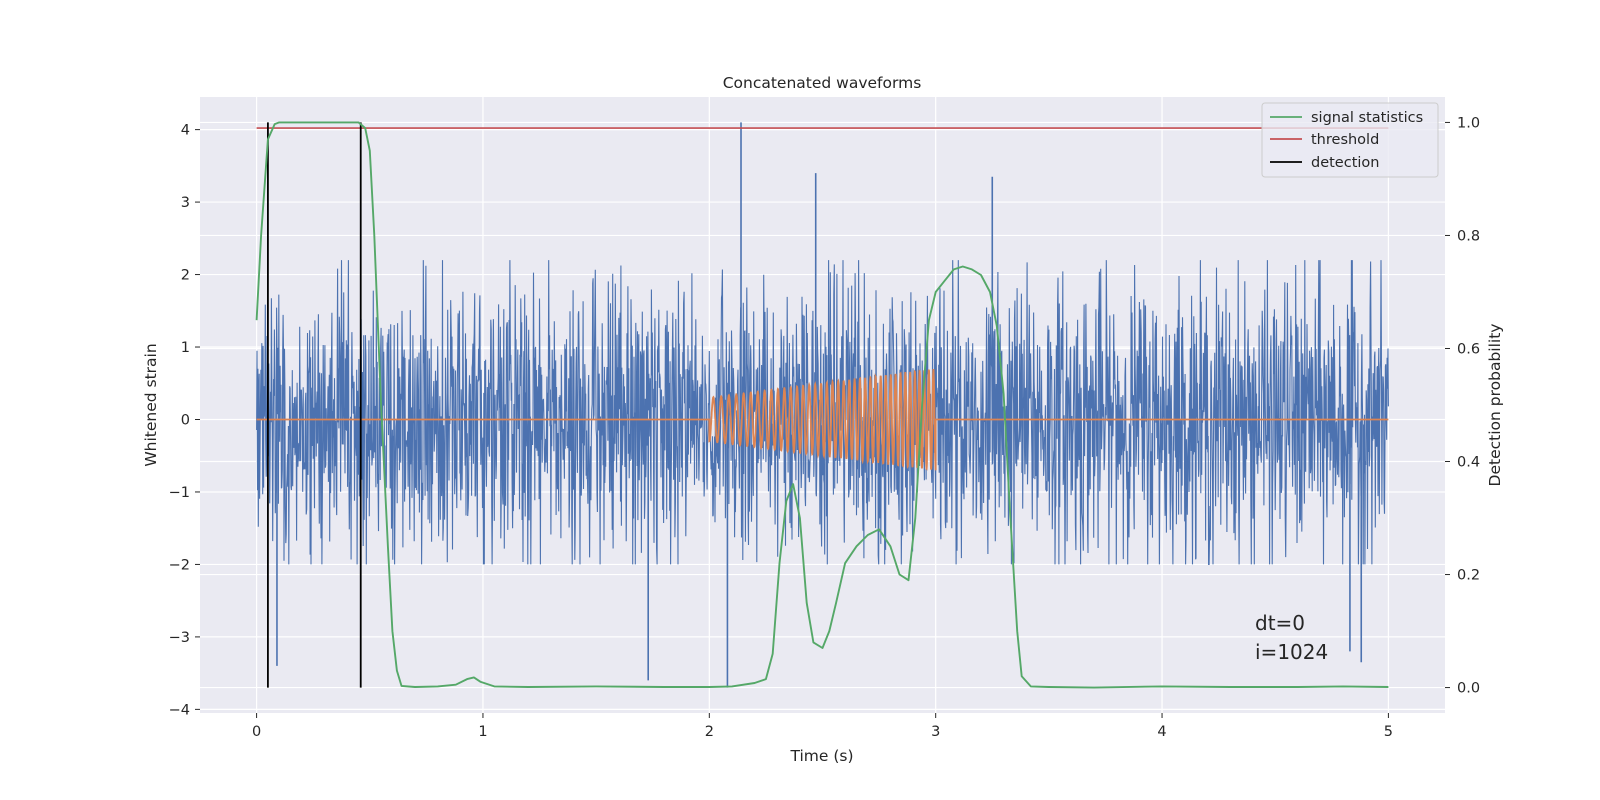  Describe the element at coordinates (185, 276) in the screenshot. I see `y-tick-label: 2` at that location.